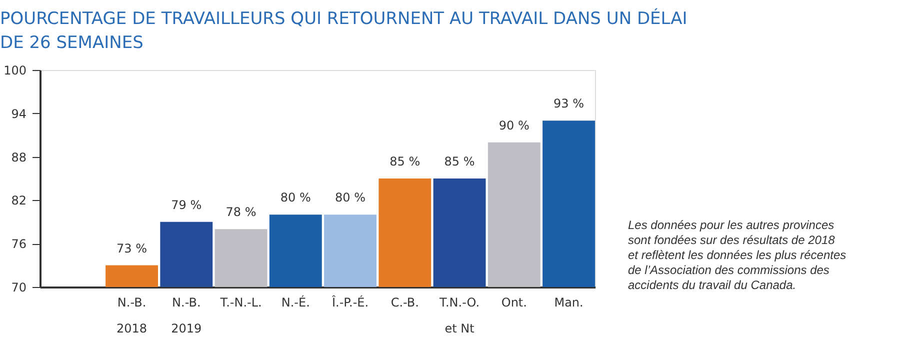 This screenshot has height=346, width=921. I want to click on x-tick-label: Ont., so click(514, 303).